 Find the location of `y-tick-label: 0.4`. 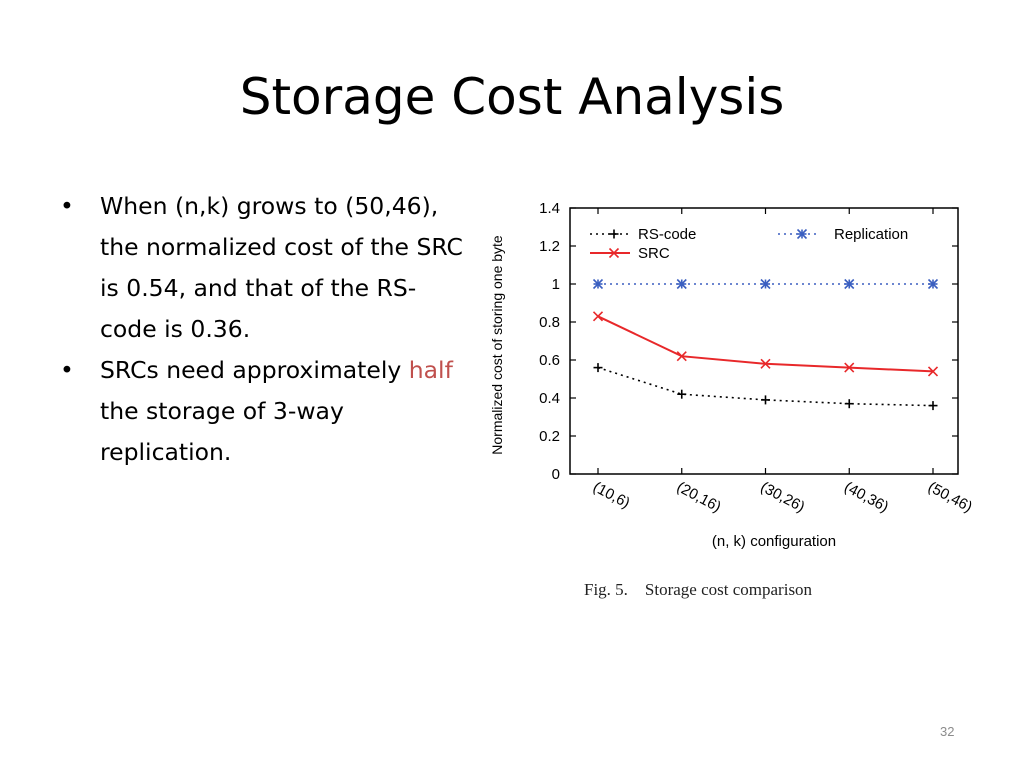

y-tick-label: 0.4 is located at coordinates (549, 398).